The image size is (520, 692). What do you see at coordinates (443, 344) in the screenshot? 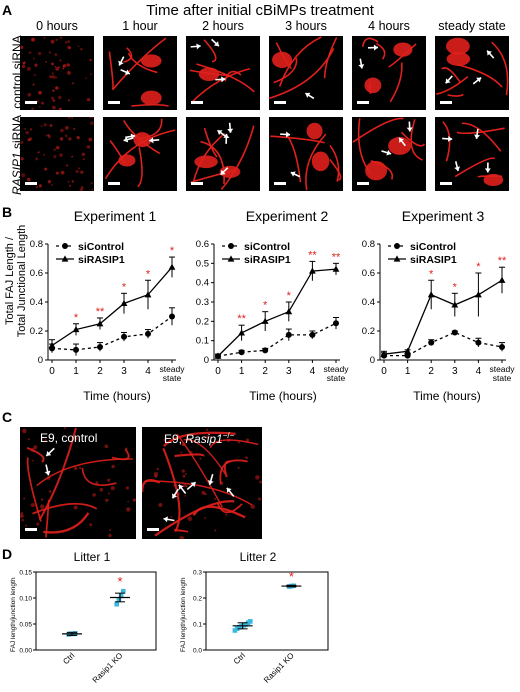
I see `series-line-siControl` at bounding box center [443, 344].